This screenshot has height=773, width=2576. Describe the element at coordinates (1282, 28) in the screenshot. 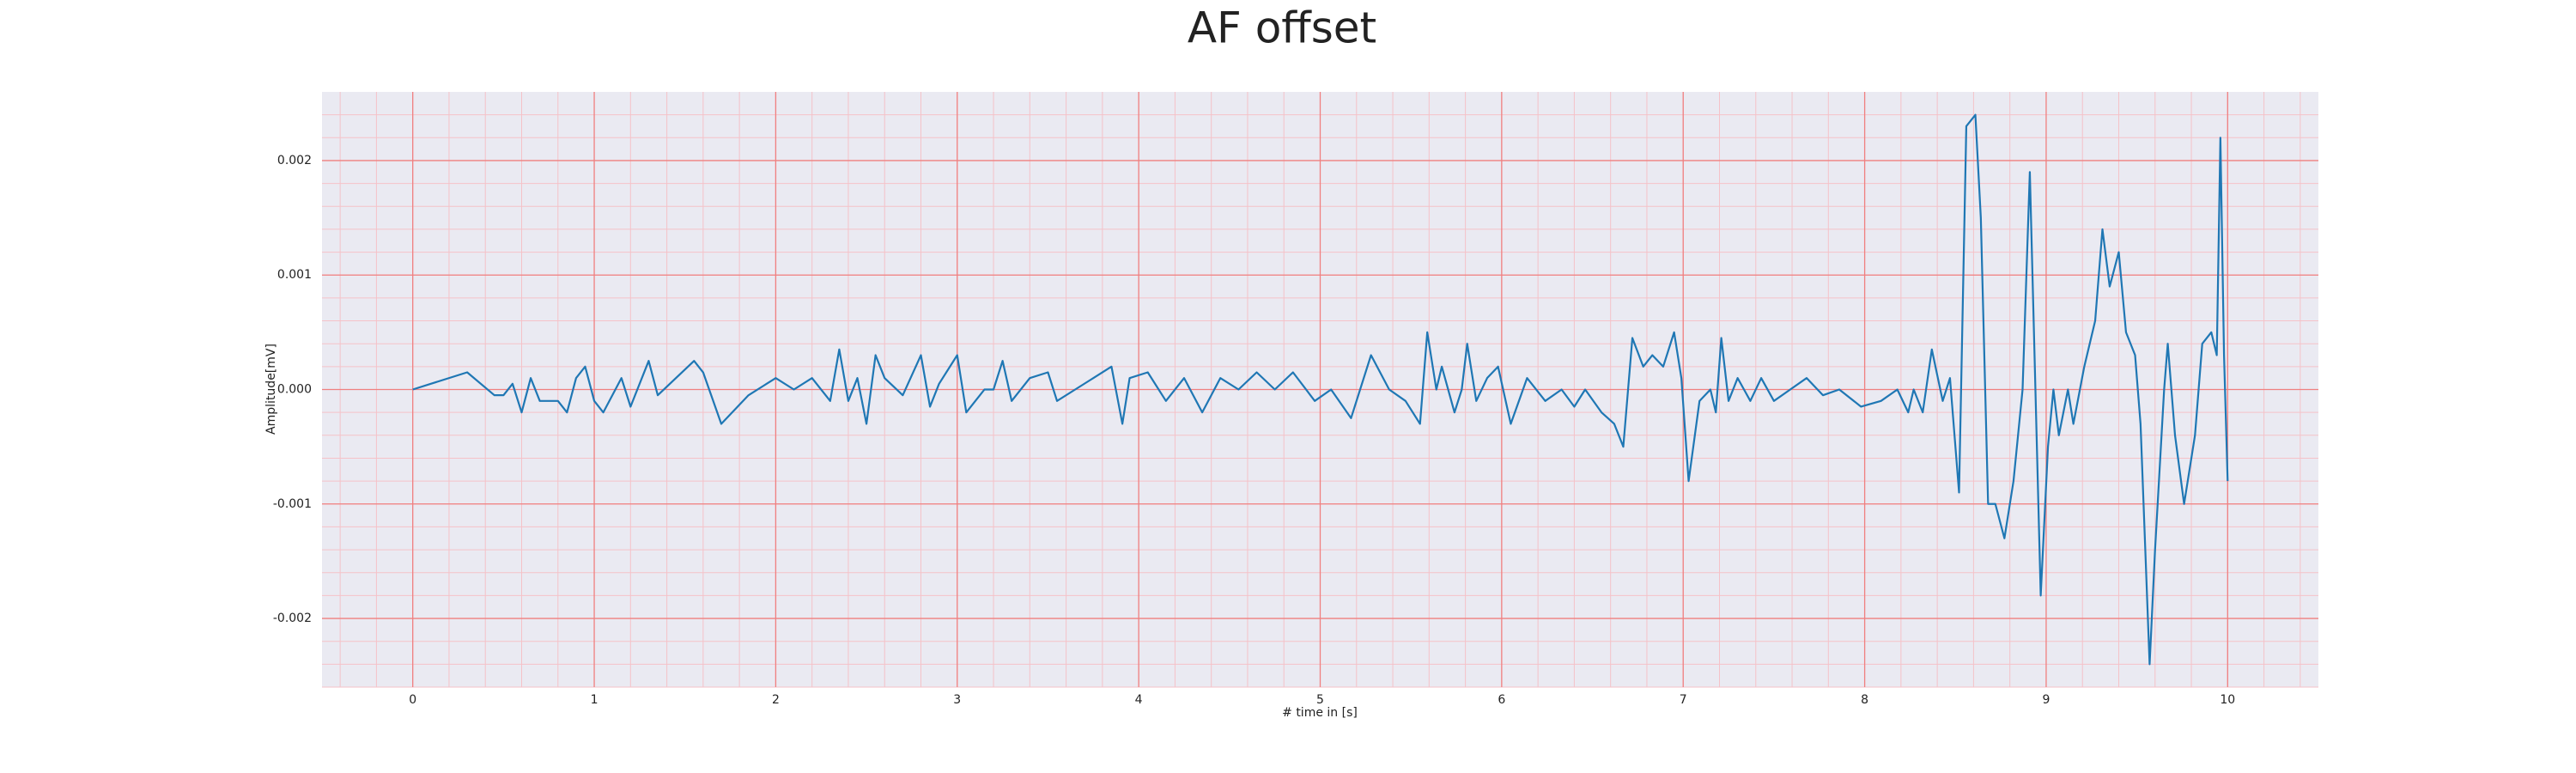

I see `chart-title: AF offset` at that location.